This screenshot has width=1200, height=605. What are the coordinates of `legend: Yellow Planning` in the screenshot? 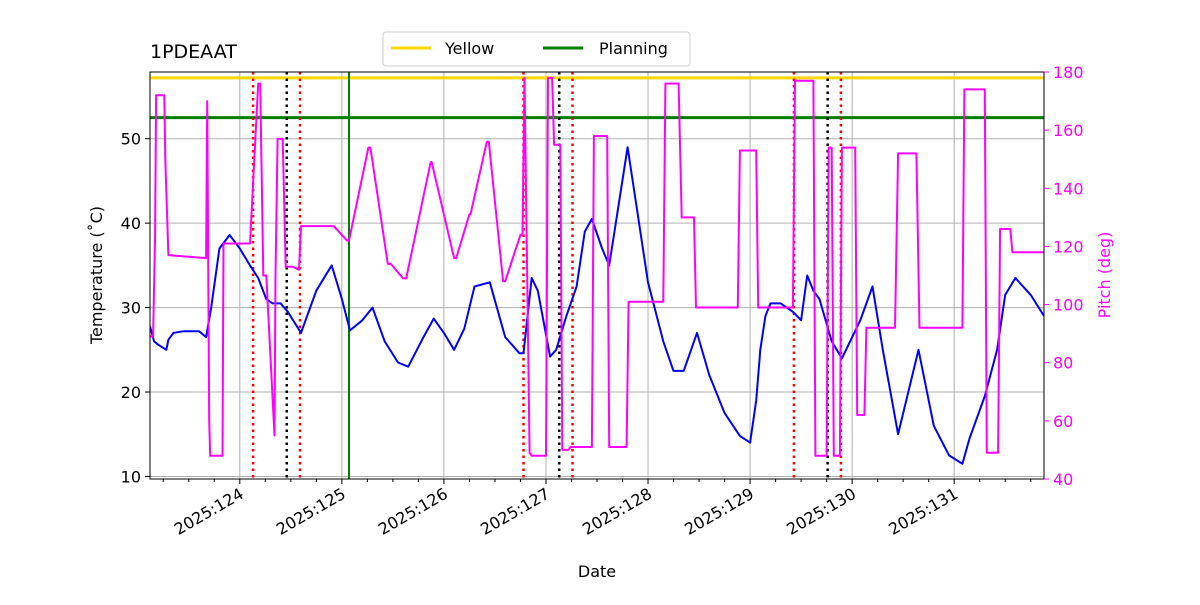 It's located at (536, 49).